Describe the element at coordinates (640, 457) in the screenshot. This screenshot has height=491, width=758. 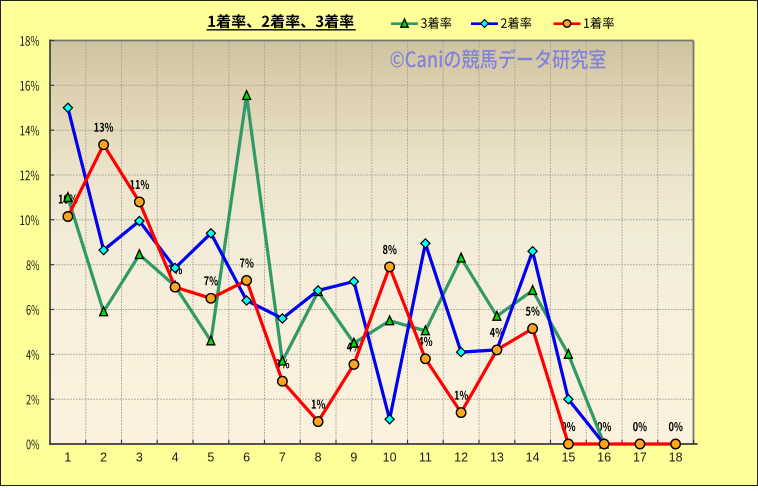
I see `svg-text: 17` at that location.